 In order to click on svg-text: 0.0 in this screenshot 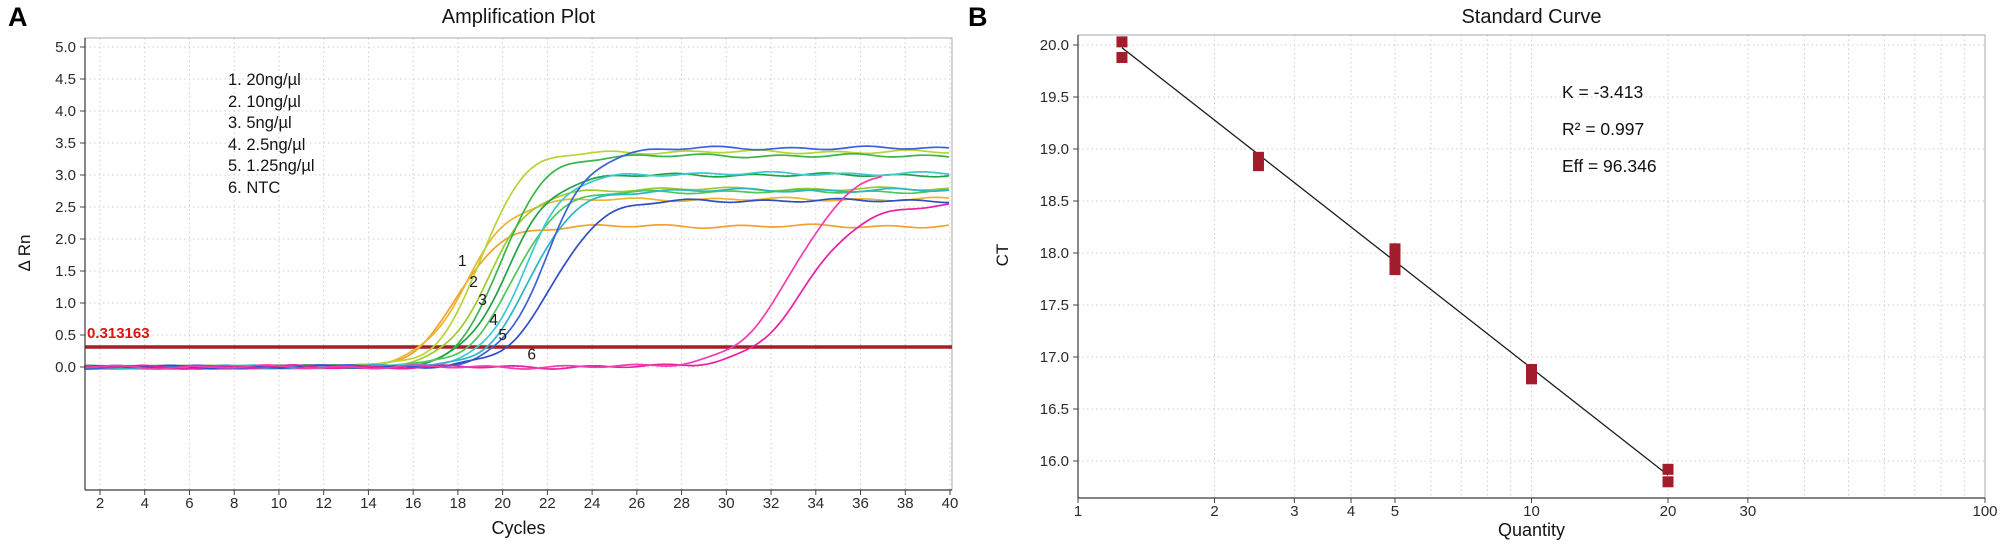, I will do `click(65, 367)`.